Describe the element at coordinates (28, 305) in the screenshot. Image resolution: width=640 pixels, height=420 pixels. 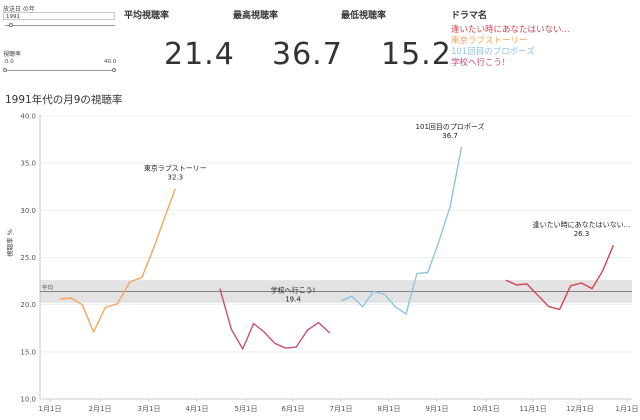
I see `y-tick-label: 20.0` at that location.